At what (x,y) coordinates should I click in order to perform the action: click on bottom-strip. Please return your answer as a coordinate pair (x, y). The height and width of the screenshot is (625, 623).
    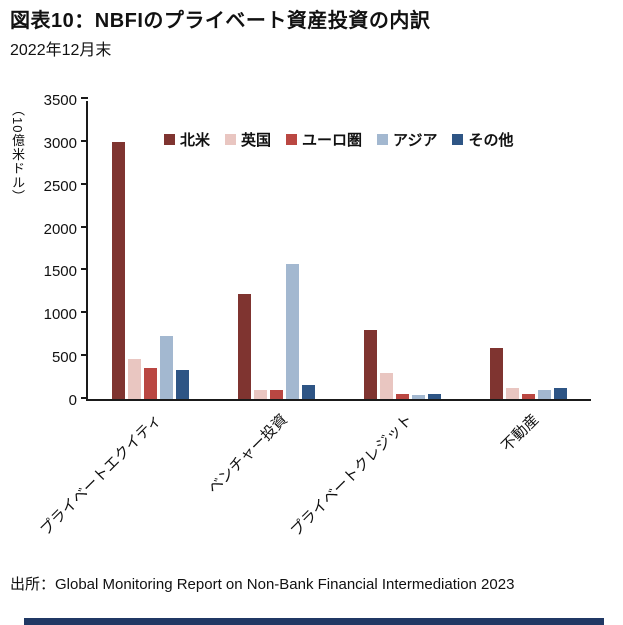
    Looking at the image, I should click on (314, 621).